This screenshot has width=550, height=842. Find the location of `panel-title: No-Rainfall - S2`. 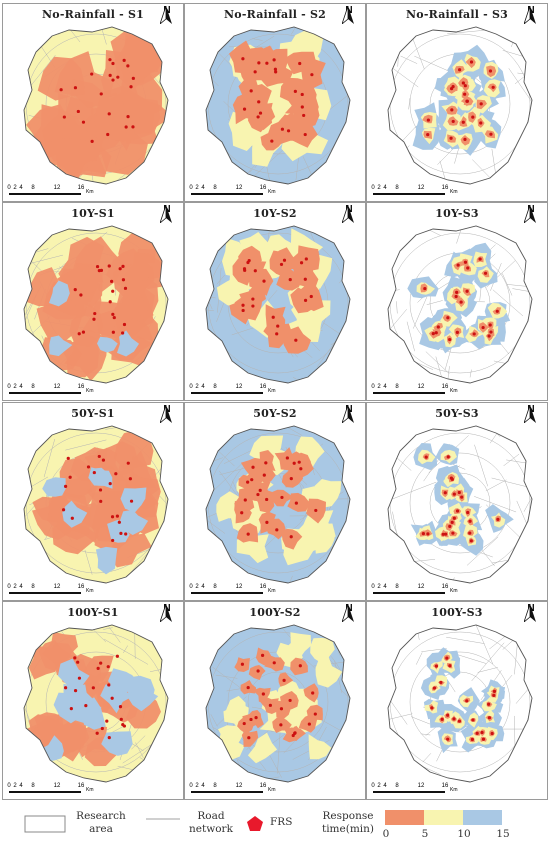

panel-title: No-Rainfall - S2 is located at coordinates (275, 14).